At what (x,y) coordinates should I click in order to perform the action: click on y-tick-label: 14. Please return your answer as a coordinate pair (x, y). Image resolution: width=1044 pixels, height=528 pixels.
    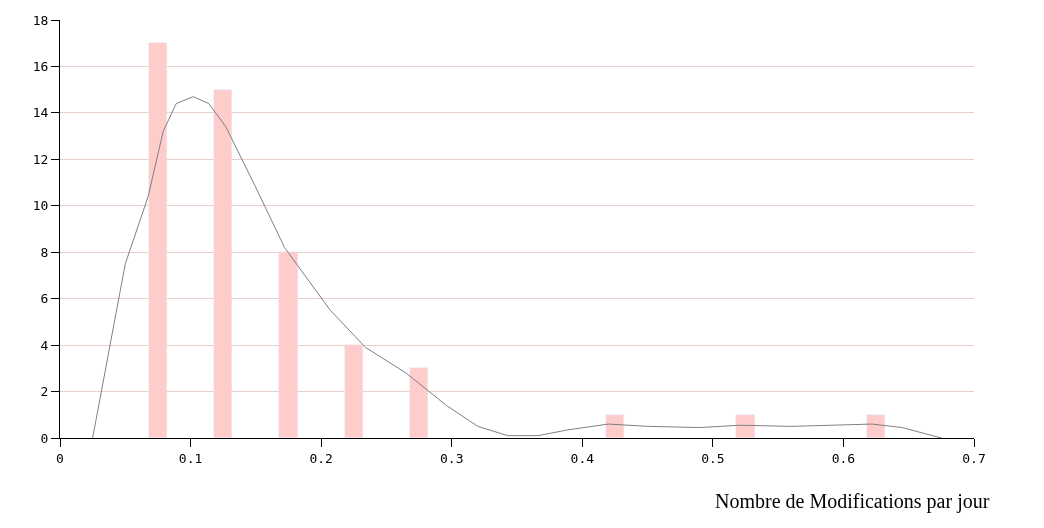
    Looking at the image, I should click on (40, 113).